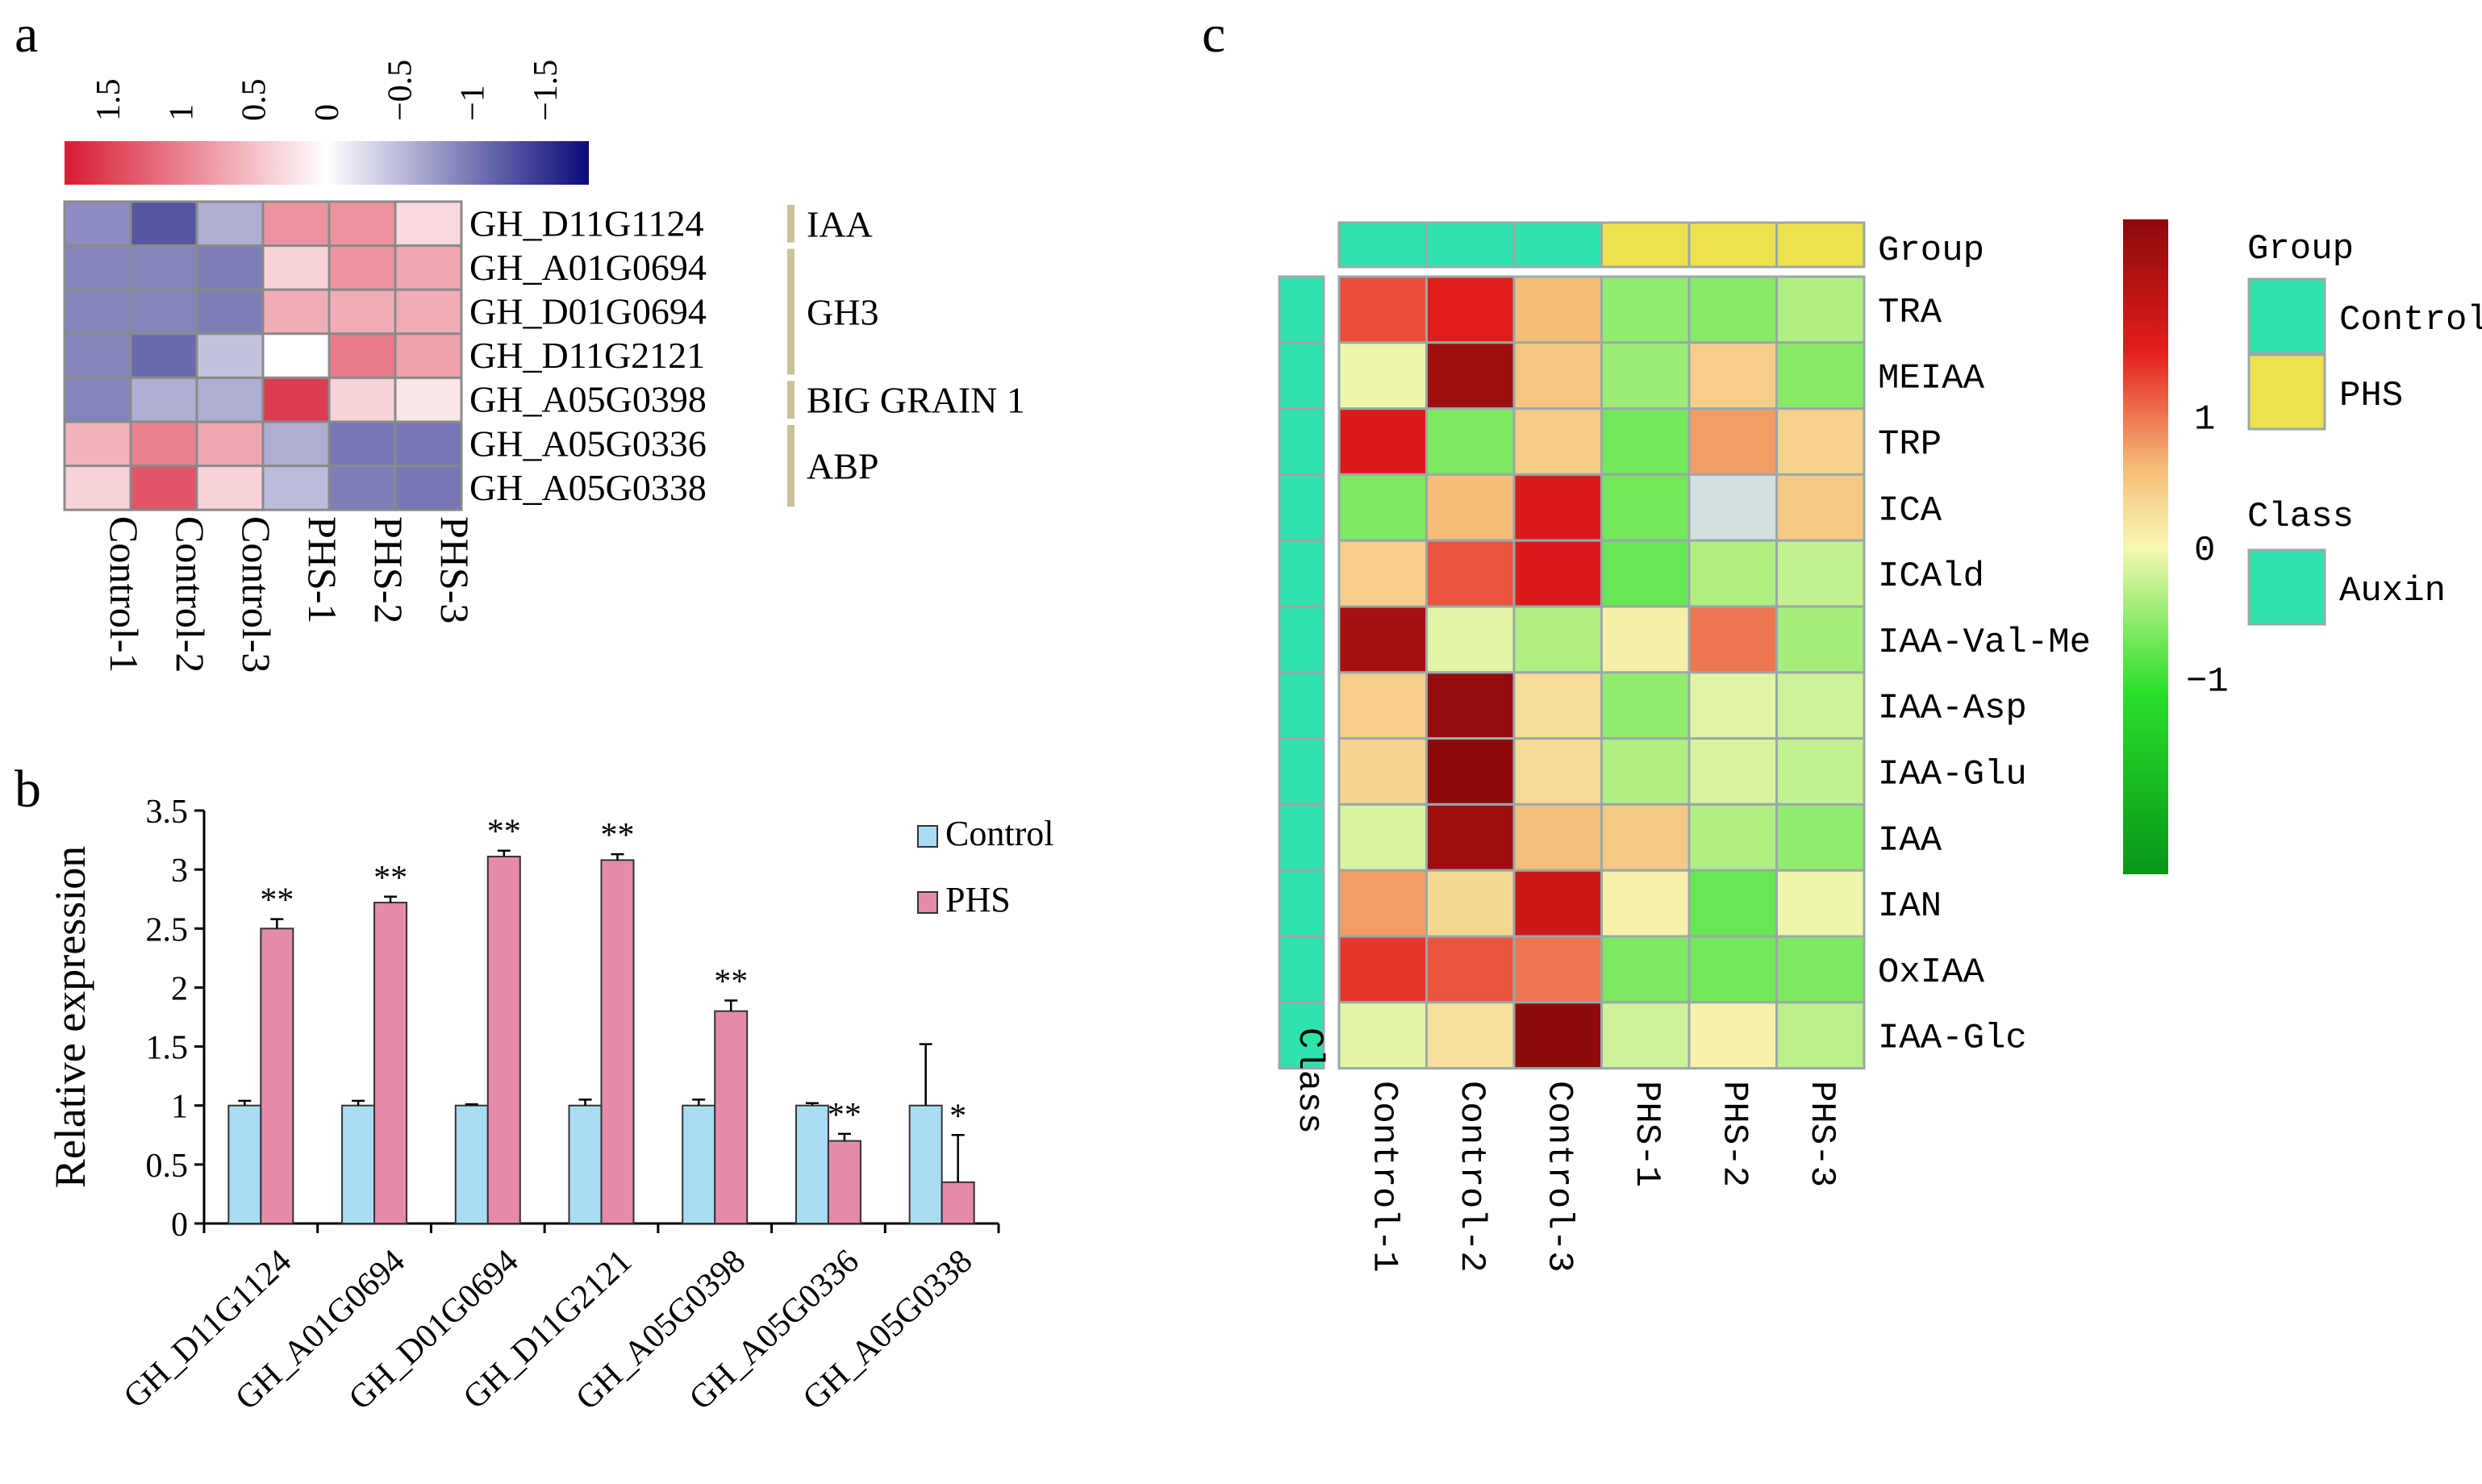 The width and height of the screenshot is (2482, 1484). I want to click on panel-c-row-label: MEIAA, so click(1932, 379).